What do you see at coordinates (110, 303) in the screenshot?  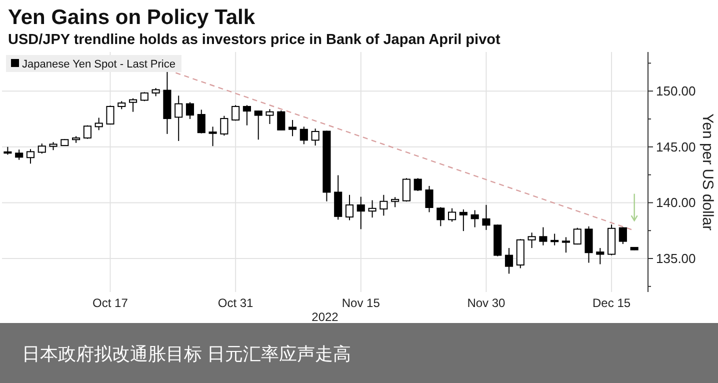 I see `x-tick-label: Oct 17` at bounding box center [110, 303].